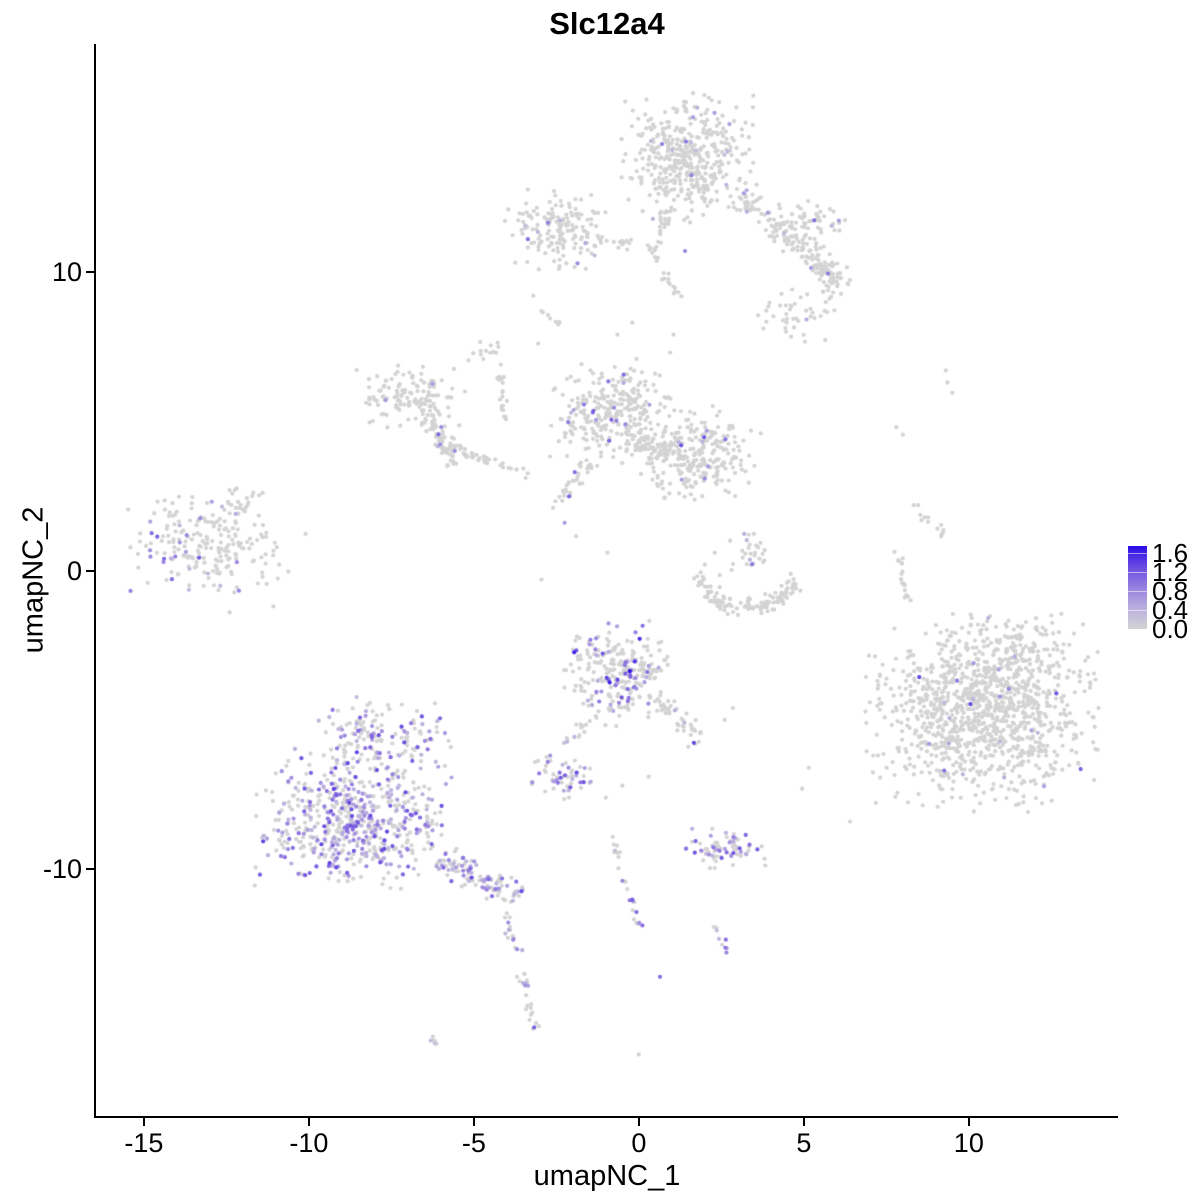  What do you see at coordinates (1170, 629) in the screenshot?
I see `legend-tick-label: 0.0` at bounding box center [1170, 629].